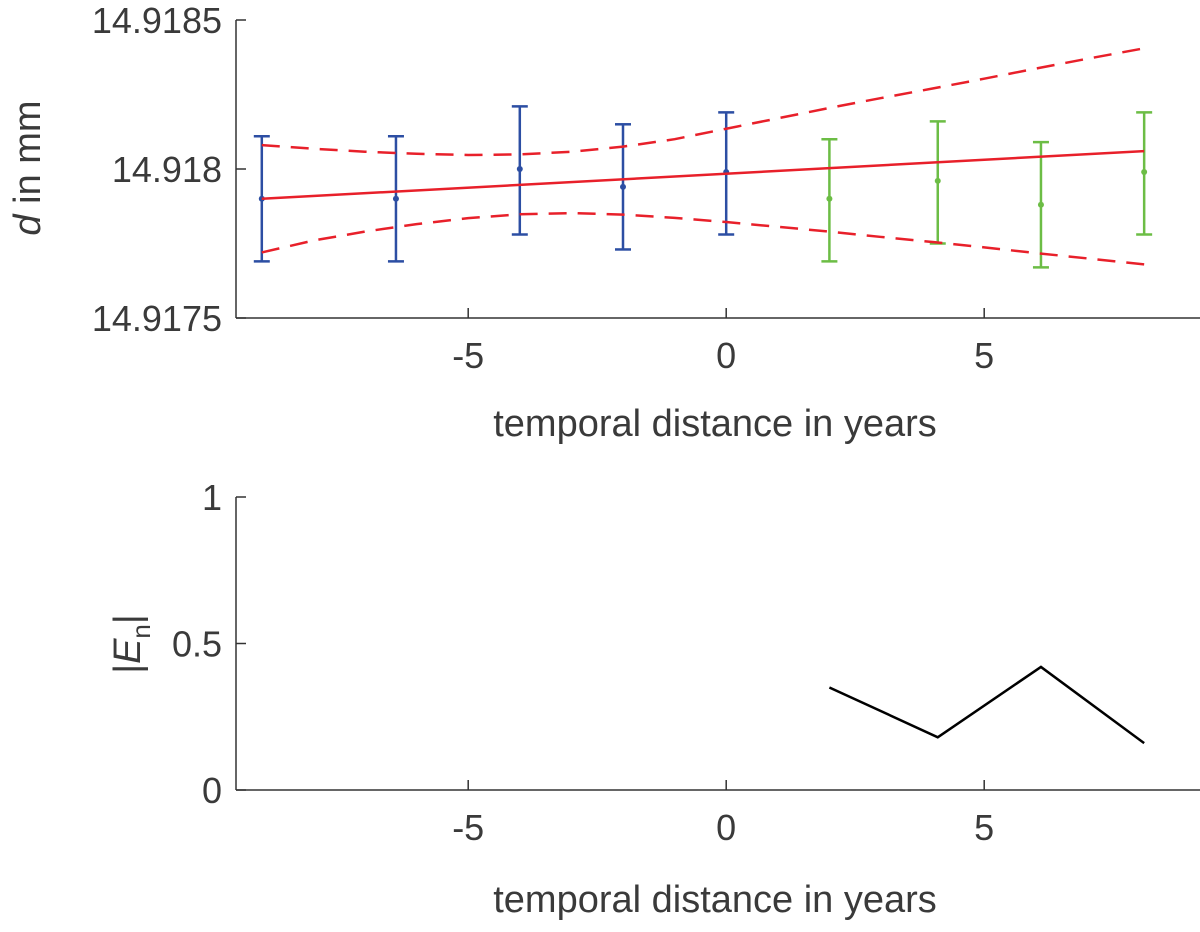 The image size is (1200, 932). What do you see at coordinates (157, 20) in the screenshot?
I see `top-y-tick-label: 14.9185` at bounding box center [157, 20].